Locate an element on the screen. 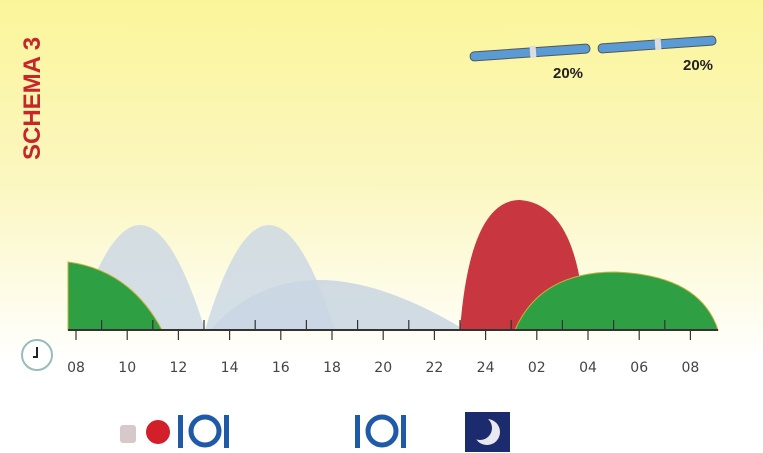 The width and height of the screenshot is (763, 453). clock-hands is located at coordinates (35, 352).